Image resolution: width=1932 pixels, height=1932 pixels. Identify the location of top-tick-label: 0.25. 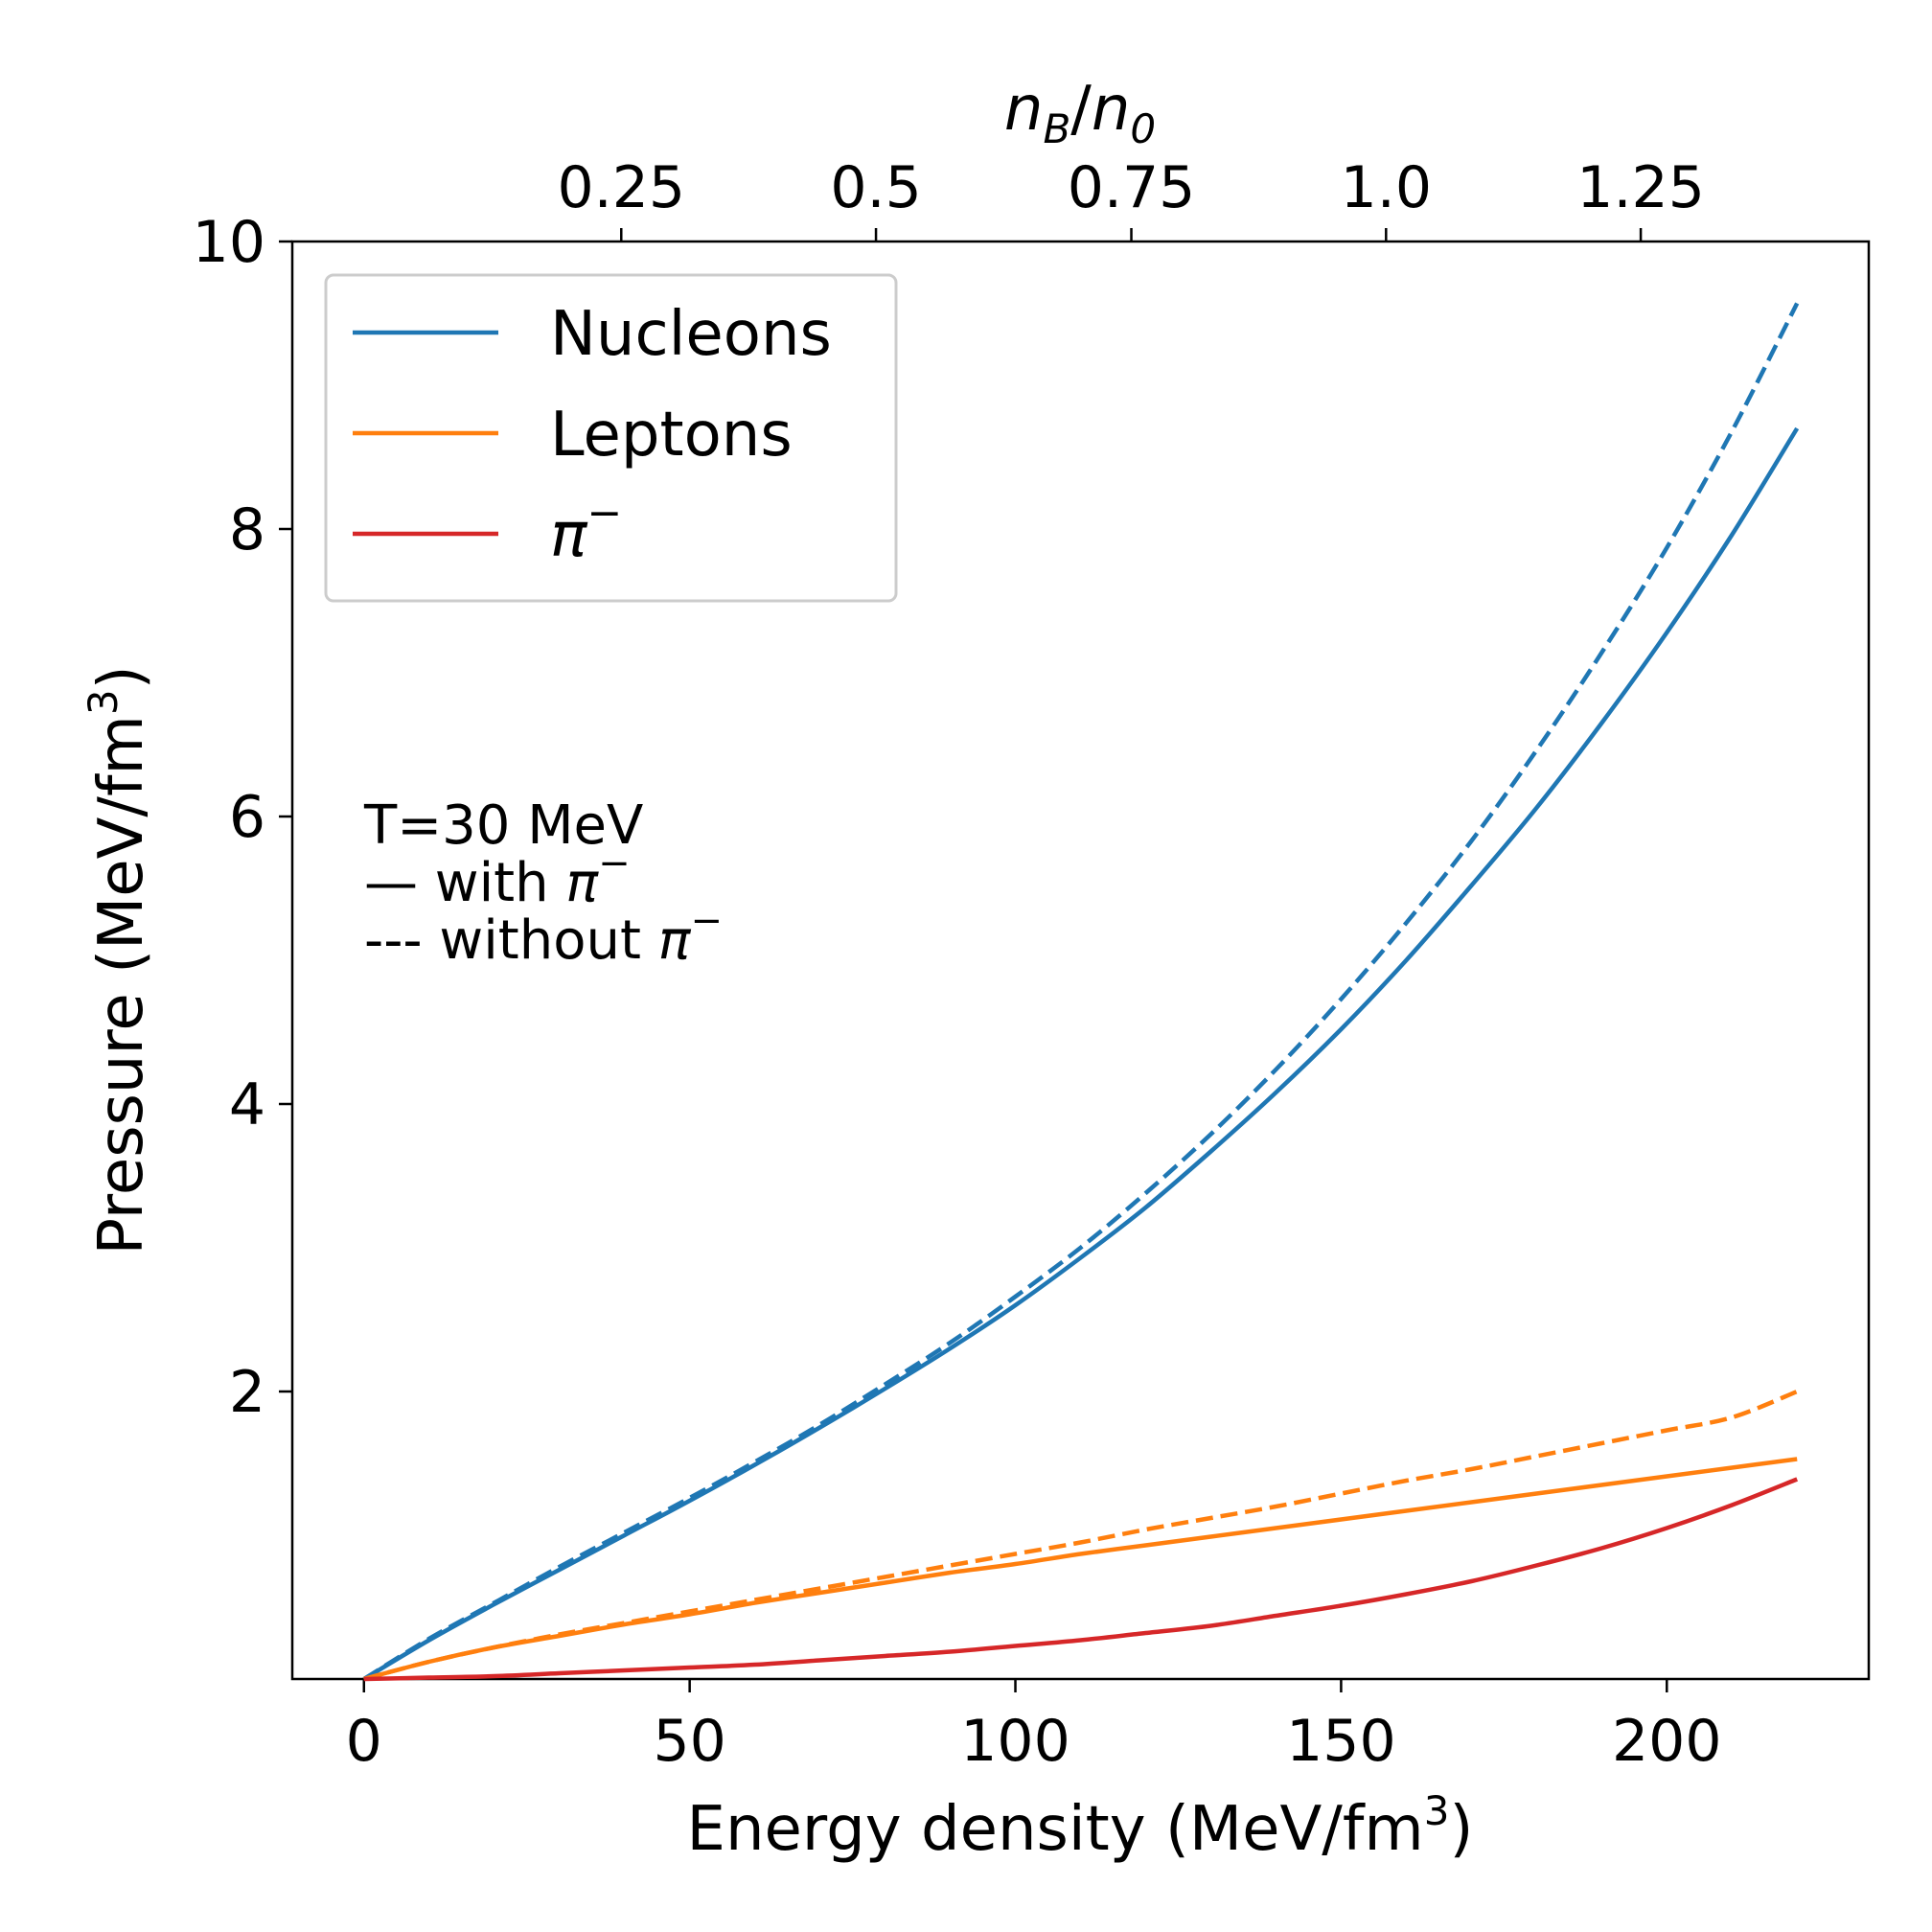
(621, 187).